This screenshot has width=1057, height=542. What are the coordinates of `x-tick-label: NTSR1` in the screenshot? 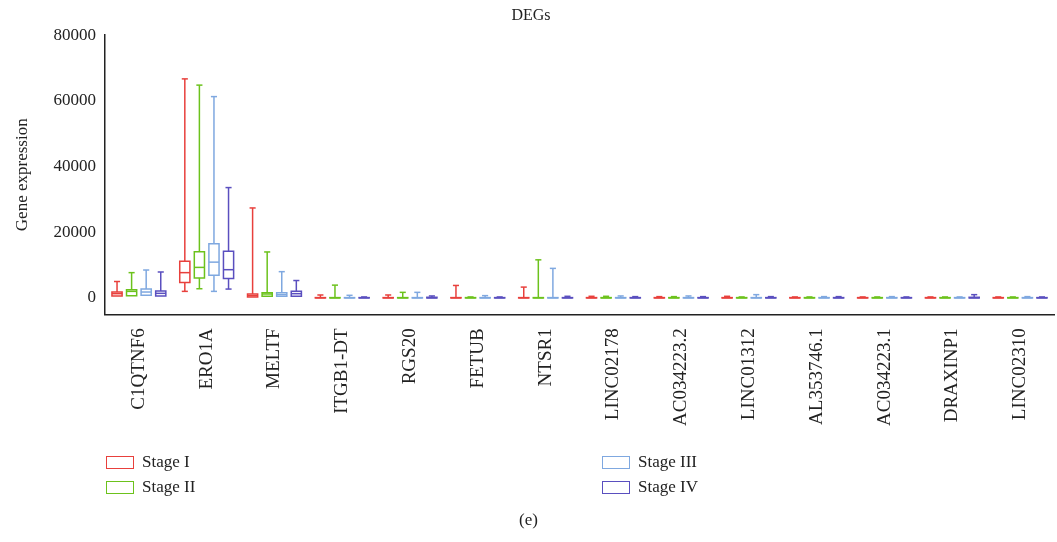 It's located at (544, 357).